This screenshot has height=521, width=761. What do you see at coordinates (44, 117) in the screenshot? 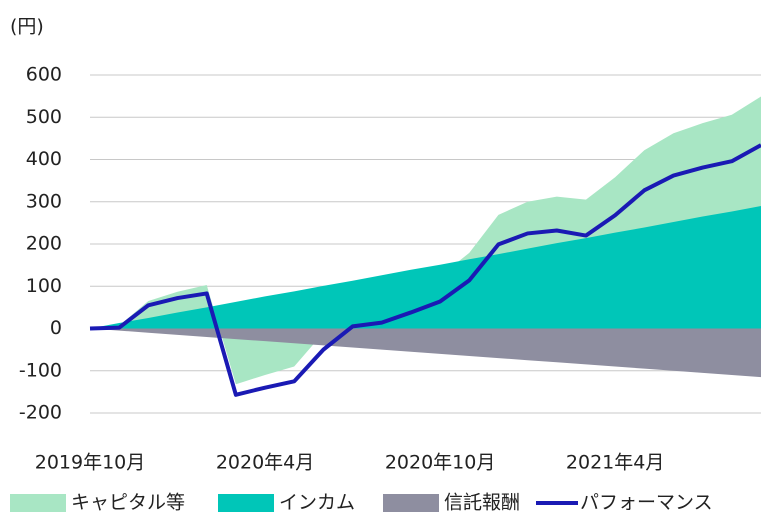
I see `y-tick-label: 500` at bounding box center [44, 117].